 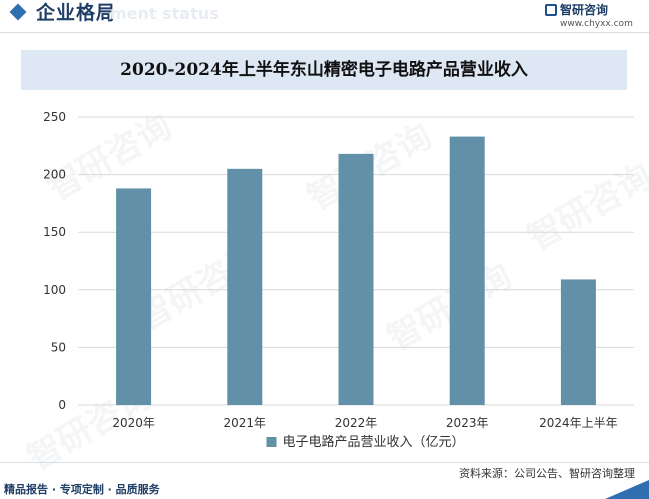 What do you see at coordinates (54, 290) in the screenshot?
I see `y-tick-label: 100` at bounding box center [54, 290].